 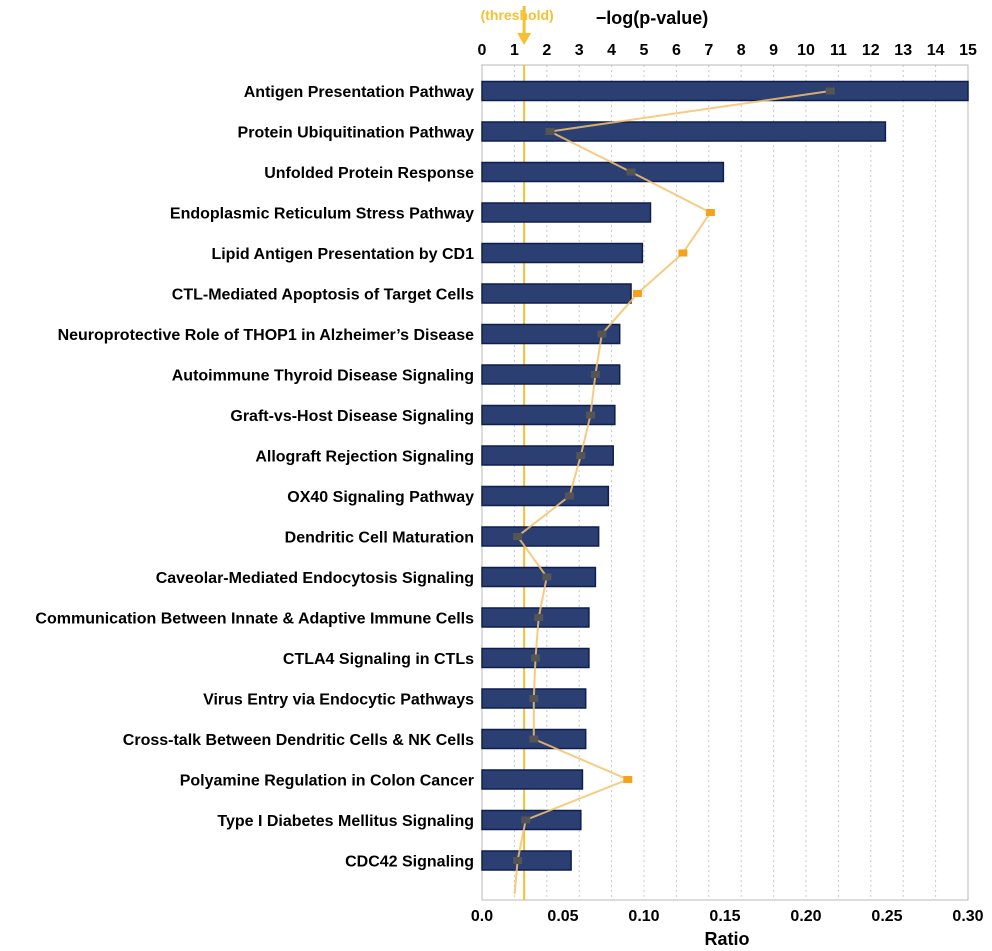 I want to click on category-label: Graft-vs-Host Disease Signaling, so click(x=352, y=416).